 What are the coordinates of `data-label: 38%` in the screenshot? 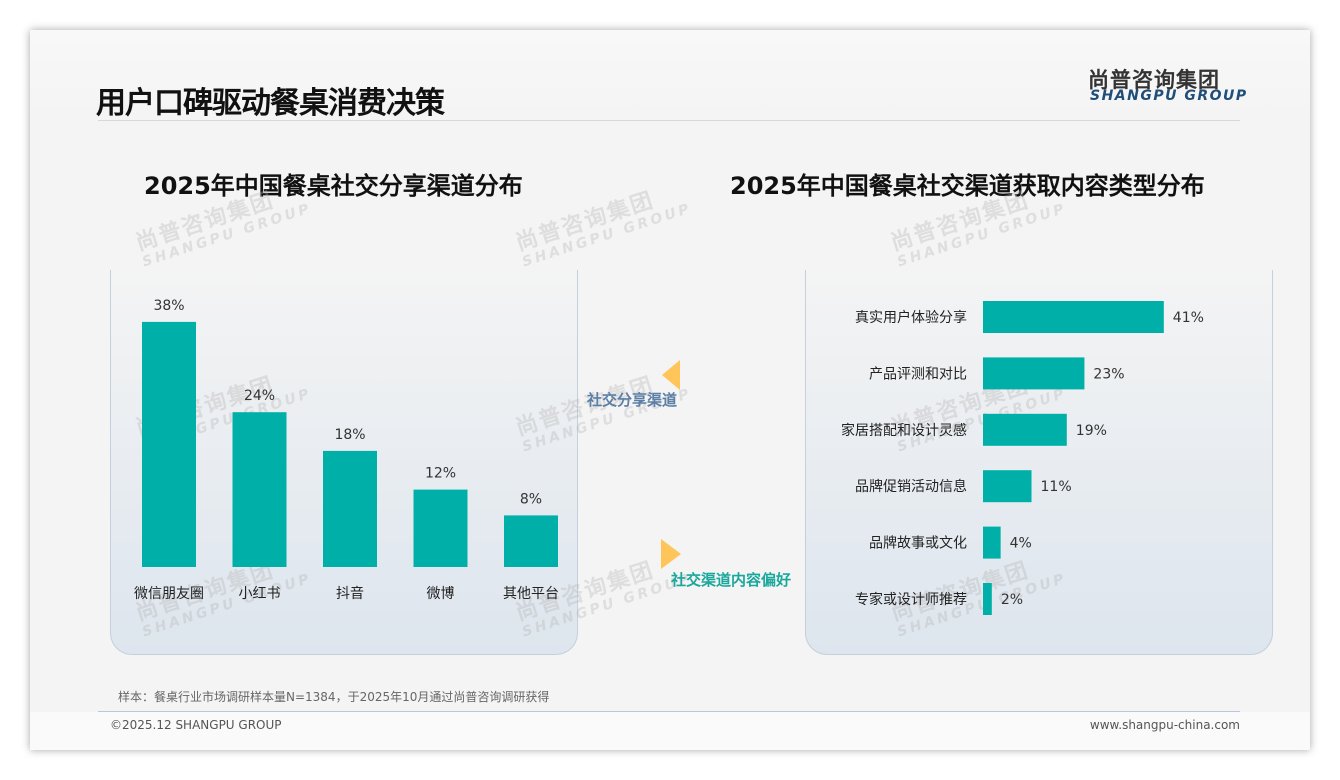 It's located at (168, 306).